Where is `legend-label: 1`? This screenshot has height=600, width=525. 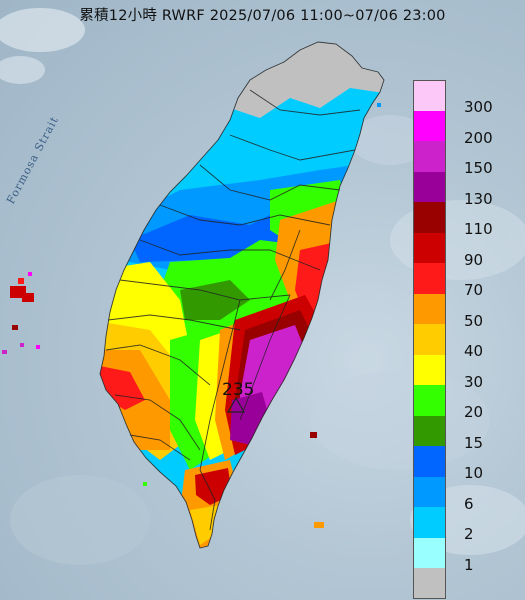
legend-label: 1 is located at coordinates (469, 564).